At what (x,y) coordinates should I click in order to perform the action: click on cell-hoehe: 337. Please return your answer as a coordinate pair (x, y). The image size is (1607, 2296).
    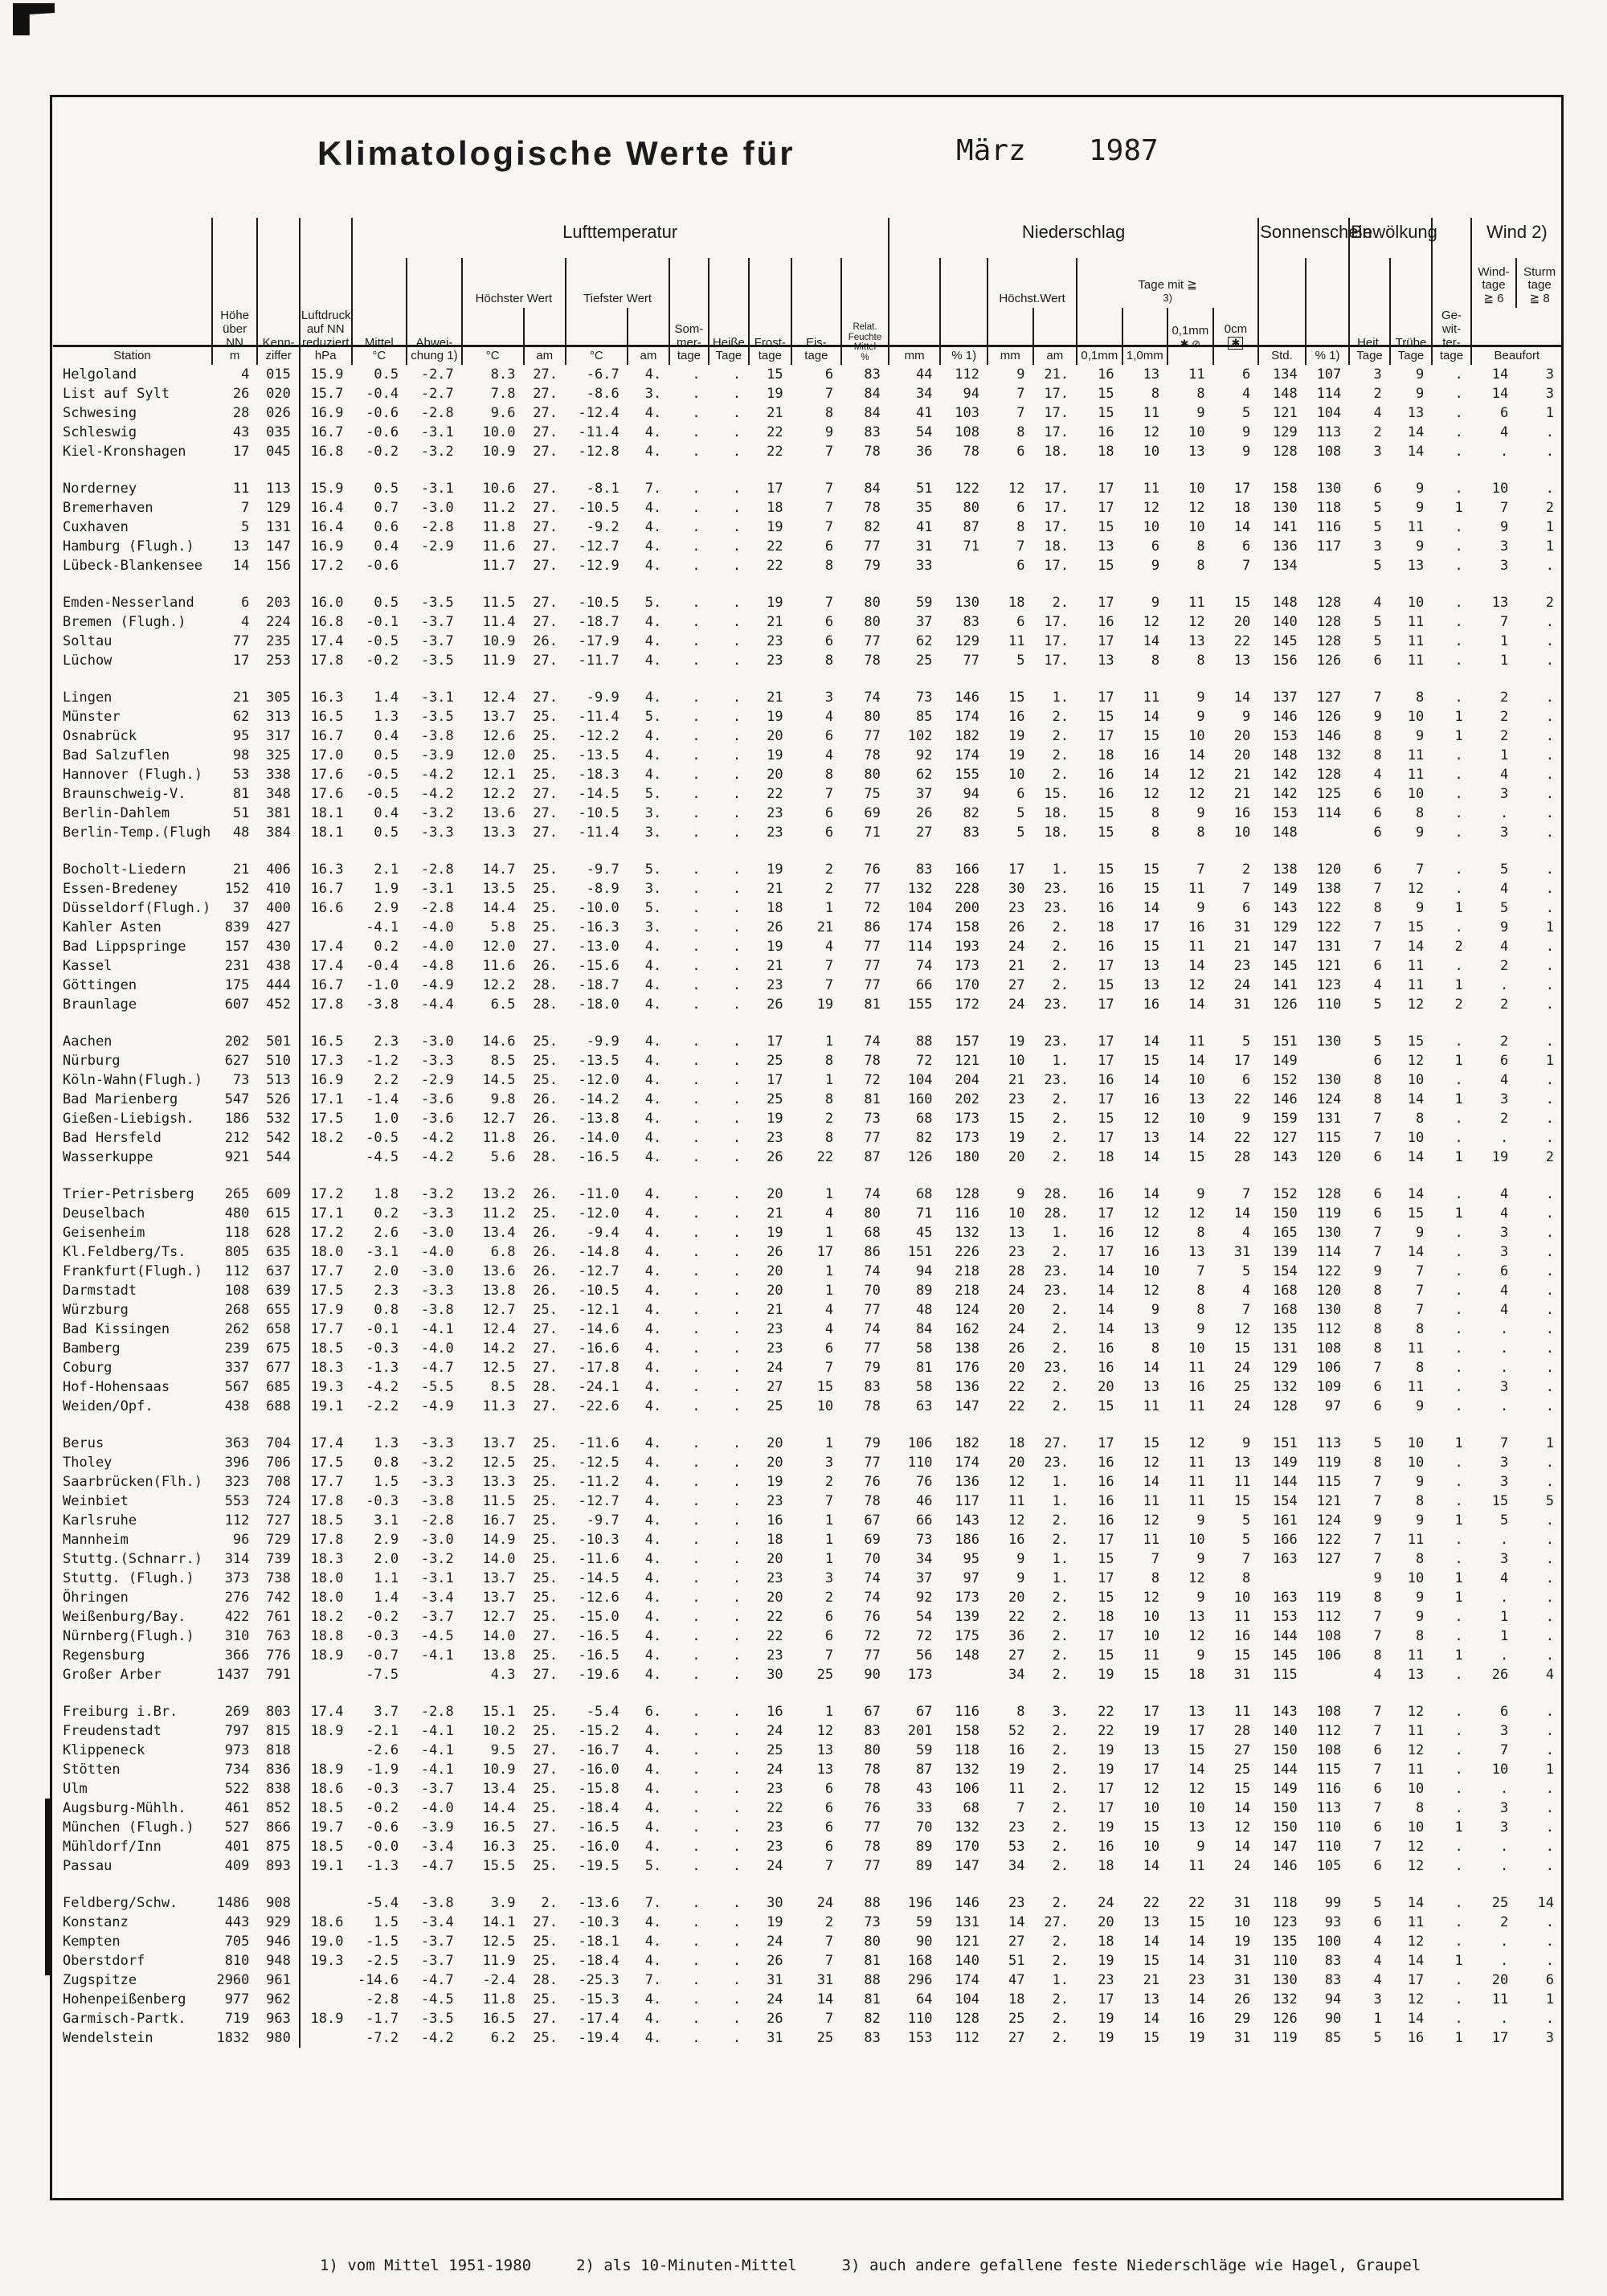
    Looking at the image, I should click on (237, 1368).